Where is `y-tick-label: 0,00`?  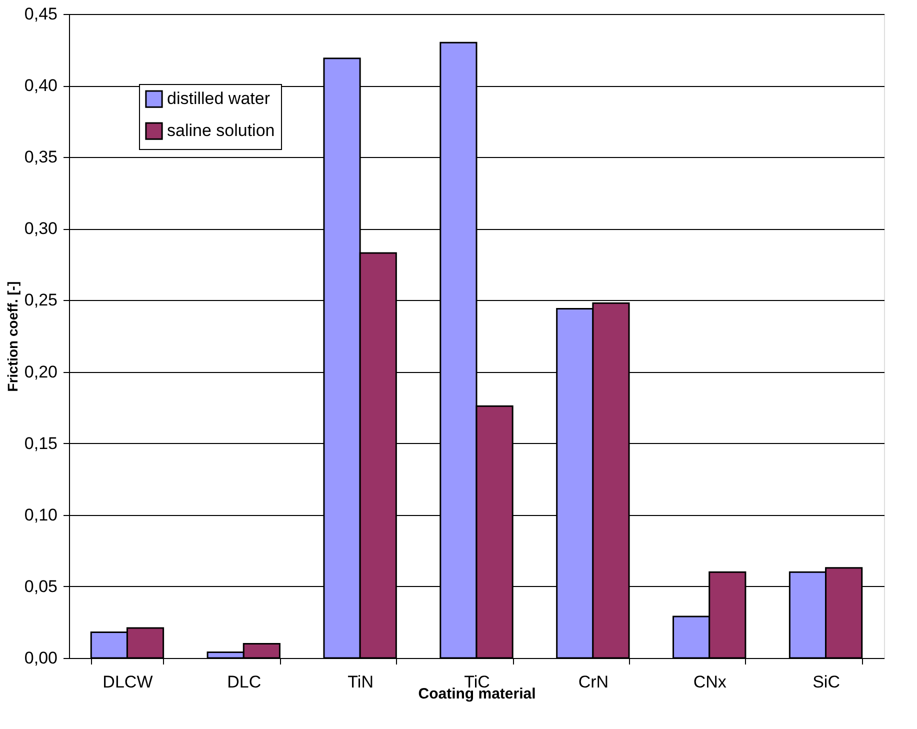
y-tick-label: 0,00 is located at coordinates (41, 658).